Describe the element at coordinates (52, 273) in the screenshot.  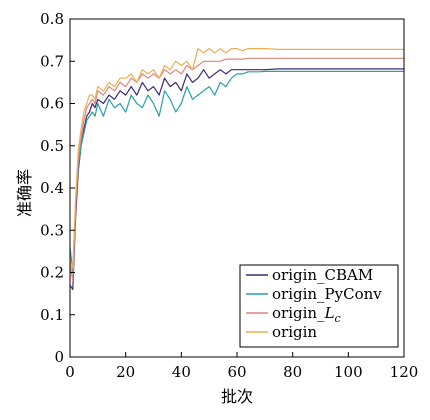
I see `y-tick-label: 0.2` at that location.